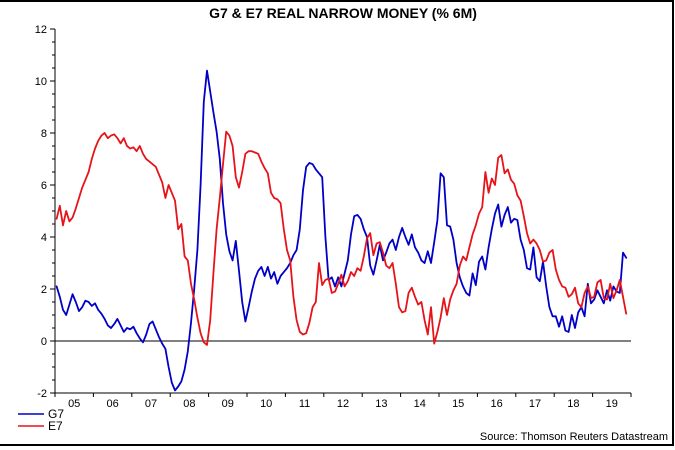 The height and width of the screenshot is (450, 675). What do you see at coordinates (42, 394) in the screenshot?
I see `y-tick-label: -2` at bounding box center [42, 394].